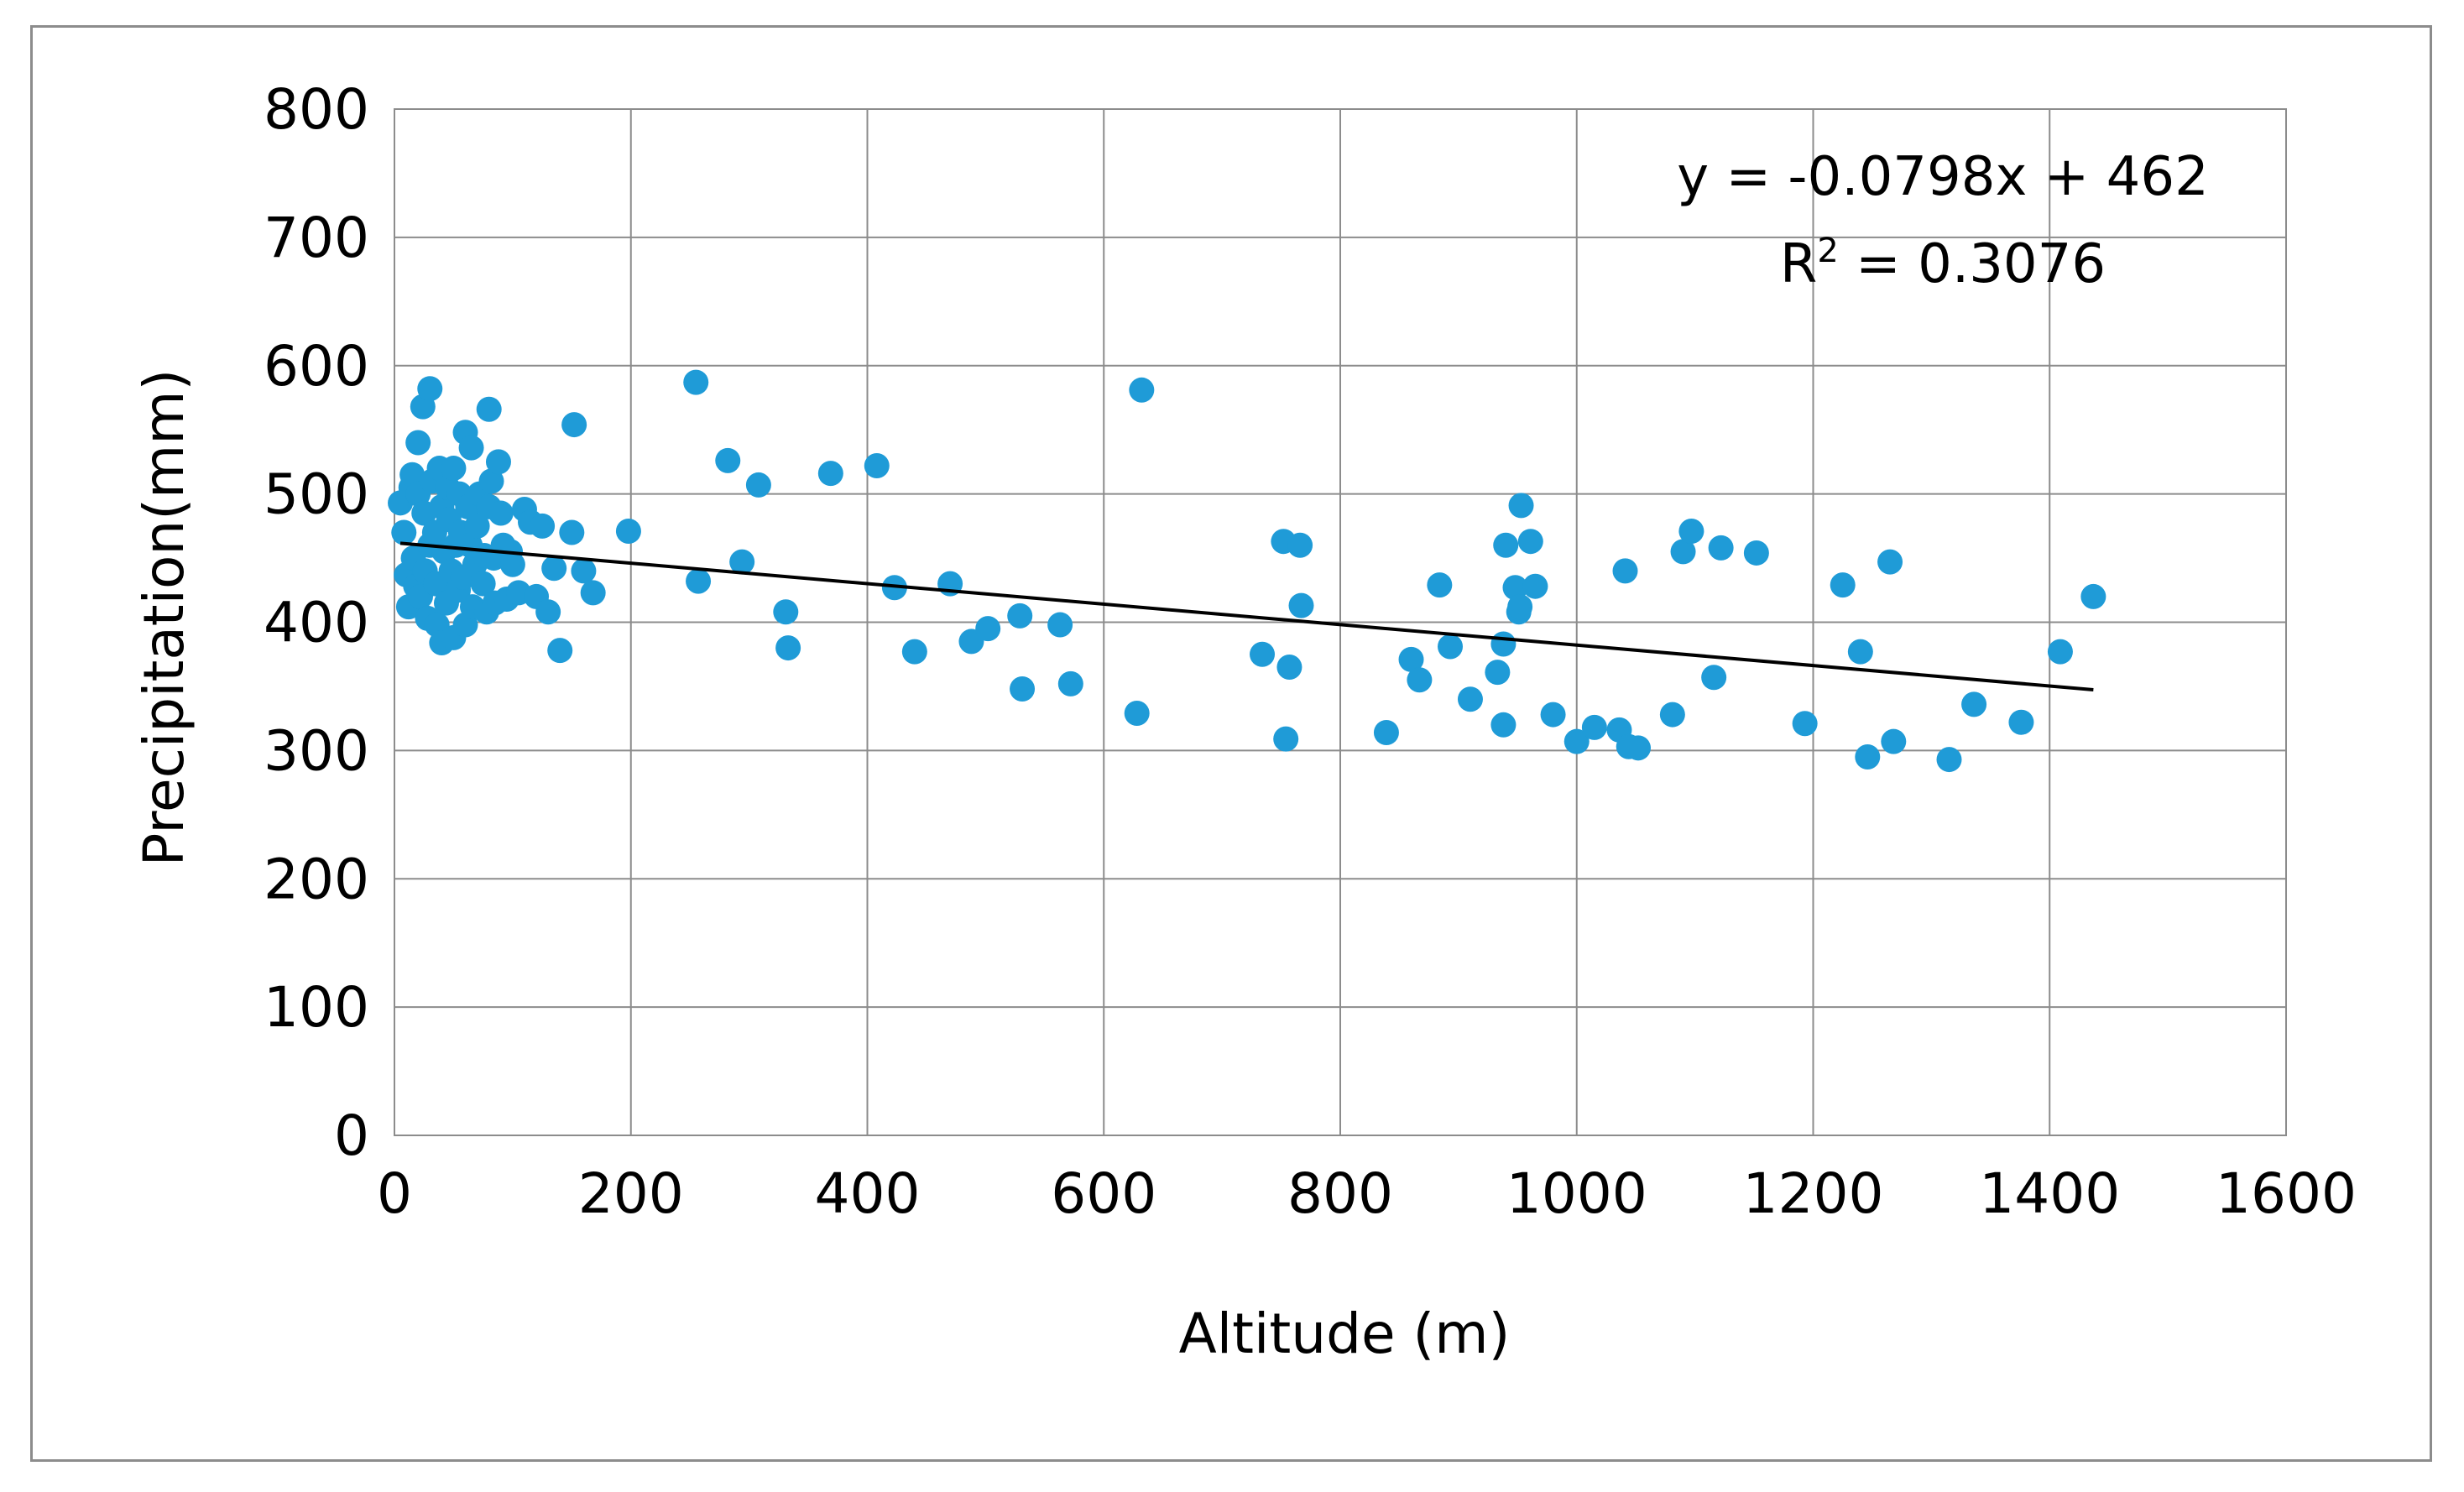 The width and height of the screenshot is (2464, 1492). I want to click on trendline-group, so click(1246, 616).